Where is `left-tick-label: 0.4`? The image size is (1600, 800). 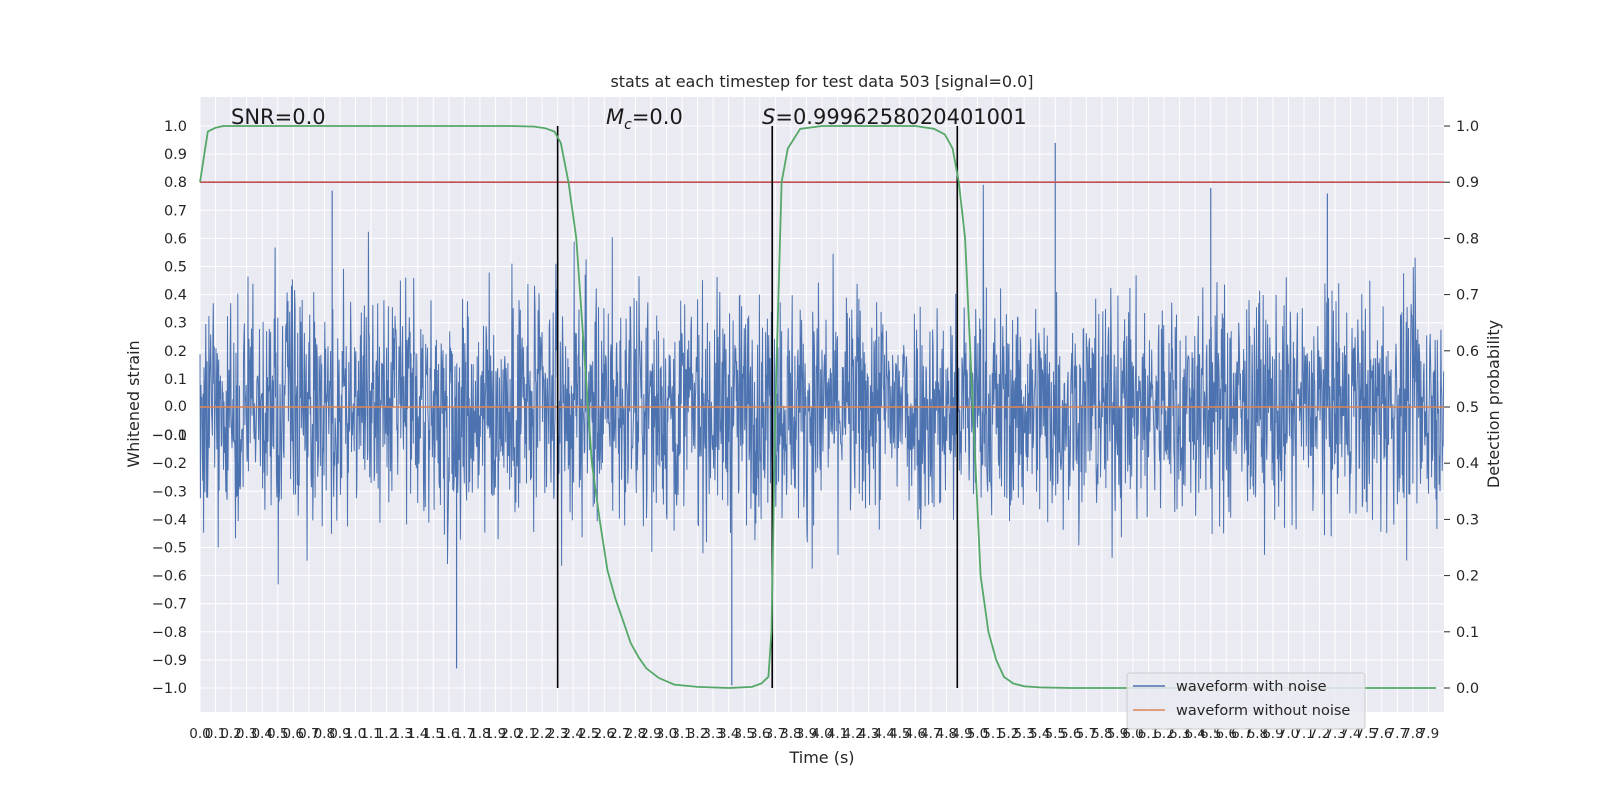 left-tick-label: 0.4 is located at coordinates (175, 296).